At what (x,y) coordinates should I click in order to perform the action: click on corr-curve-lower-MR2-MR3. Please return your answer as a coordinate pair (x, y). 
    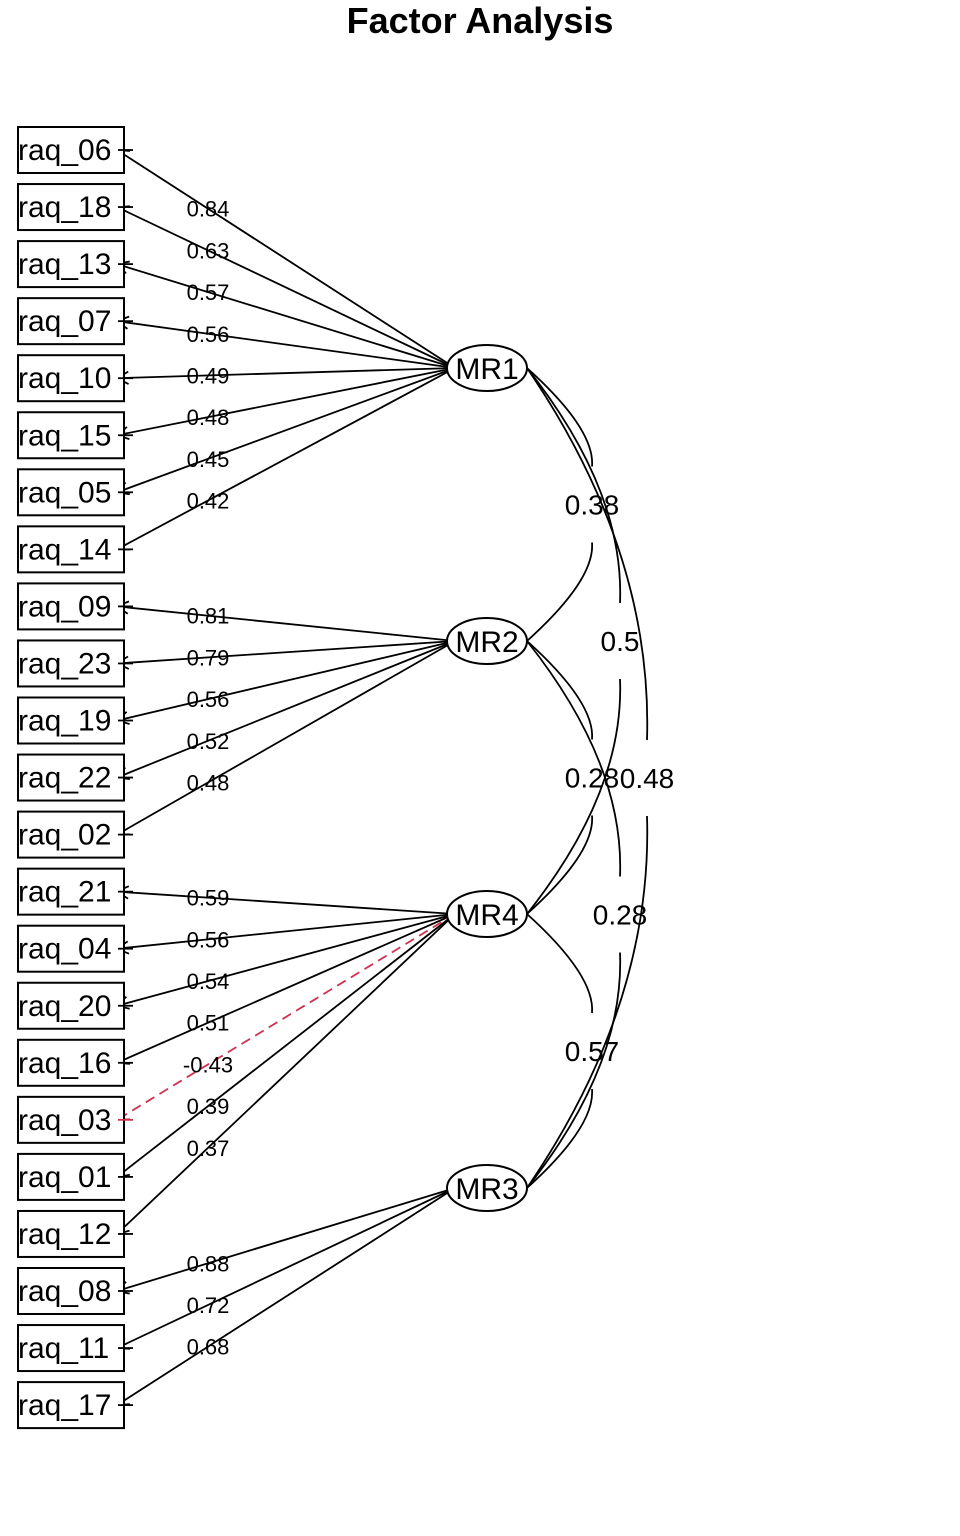
    Looking at the image, I should click on (574, 1070).